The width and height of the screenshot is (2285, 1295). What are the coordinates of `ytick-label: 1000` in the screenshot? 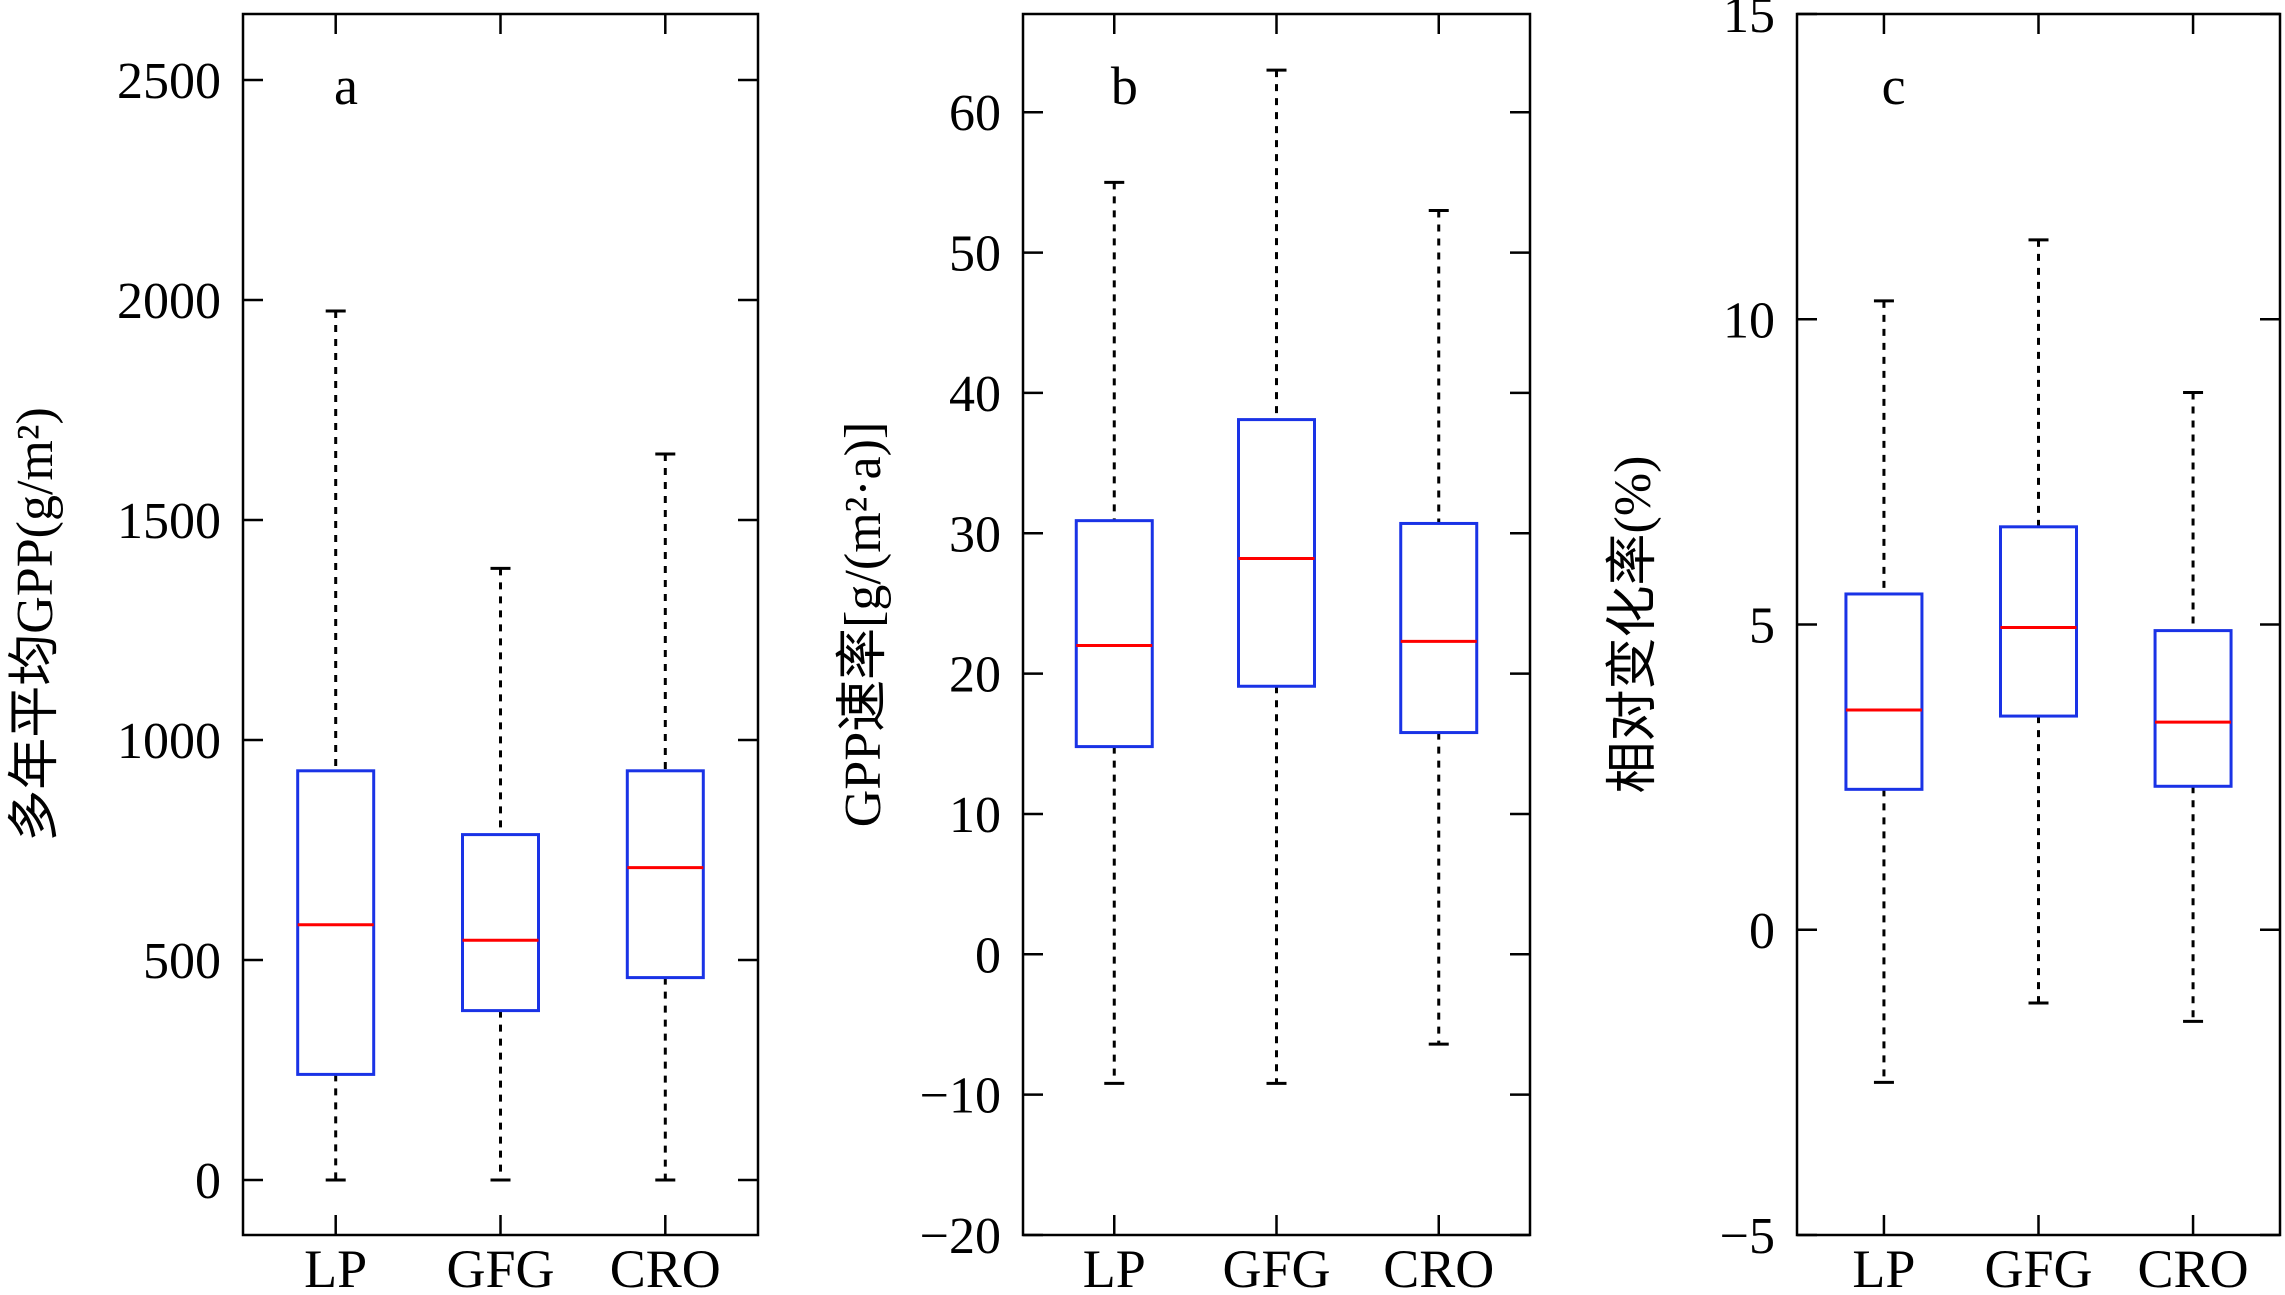 It's located at (169, 741).